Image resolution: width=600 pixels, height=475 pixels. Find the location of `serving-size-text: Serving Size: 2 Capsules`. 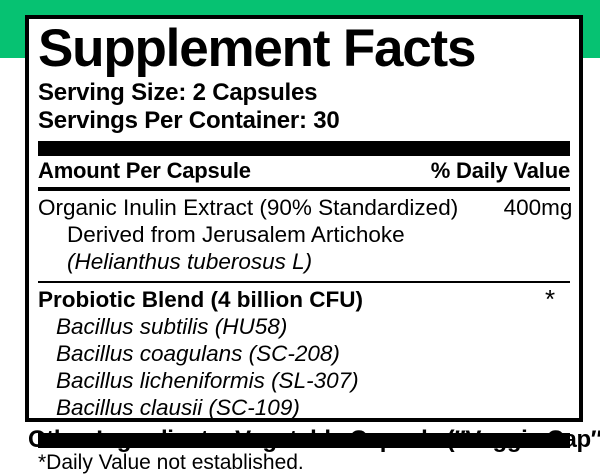

serving-size-text: Serving Size: 2 Capsules is located at coordinates (178, 92).